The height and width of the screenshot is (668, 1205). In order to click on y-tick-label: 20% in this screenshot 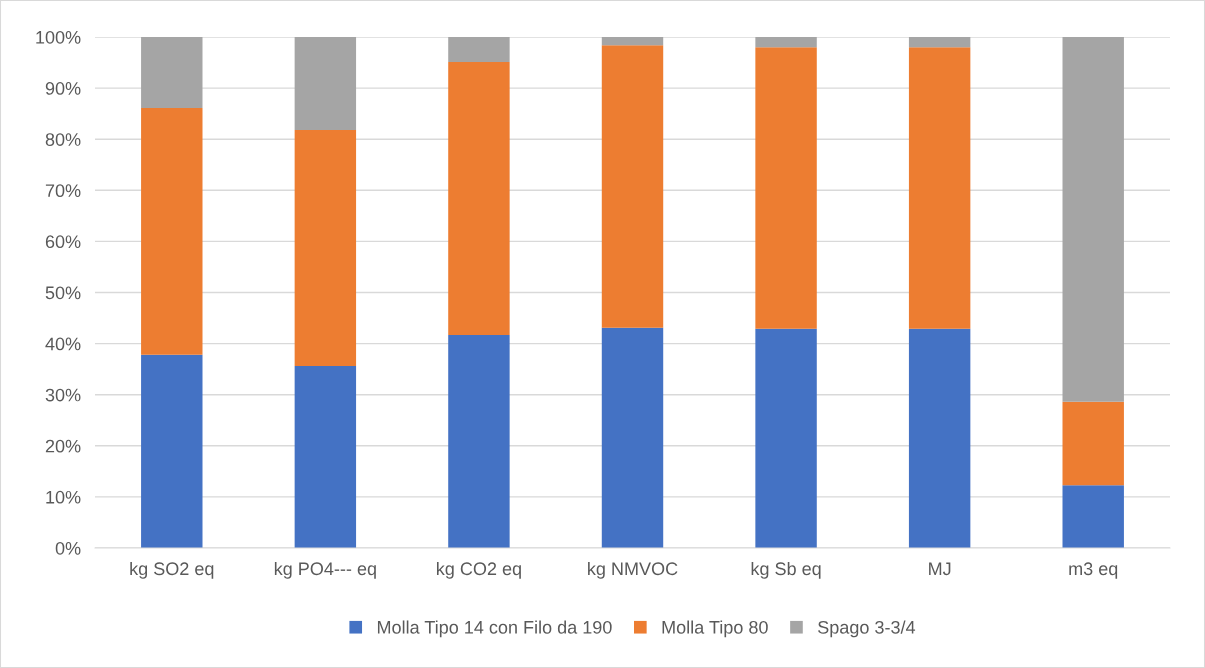, I will do `click(63, 446)`.